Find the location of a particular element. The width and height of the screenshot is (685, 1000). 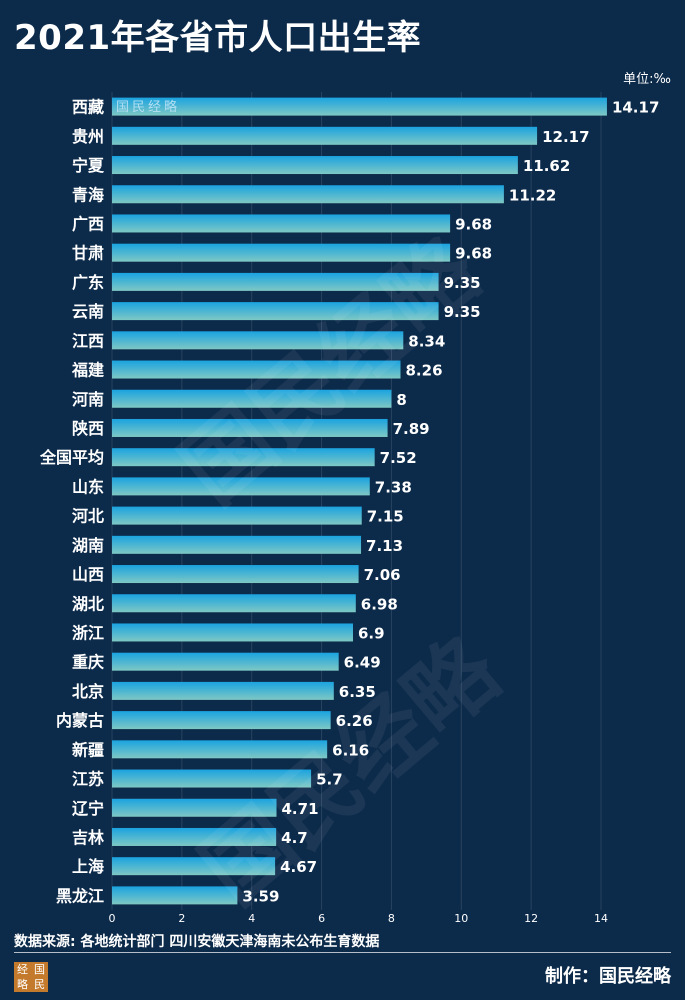

value-label: 8.26 is located at coordinates (424, 371).